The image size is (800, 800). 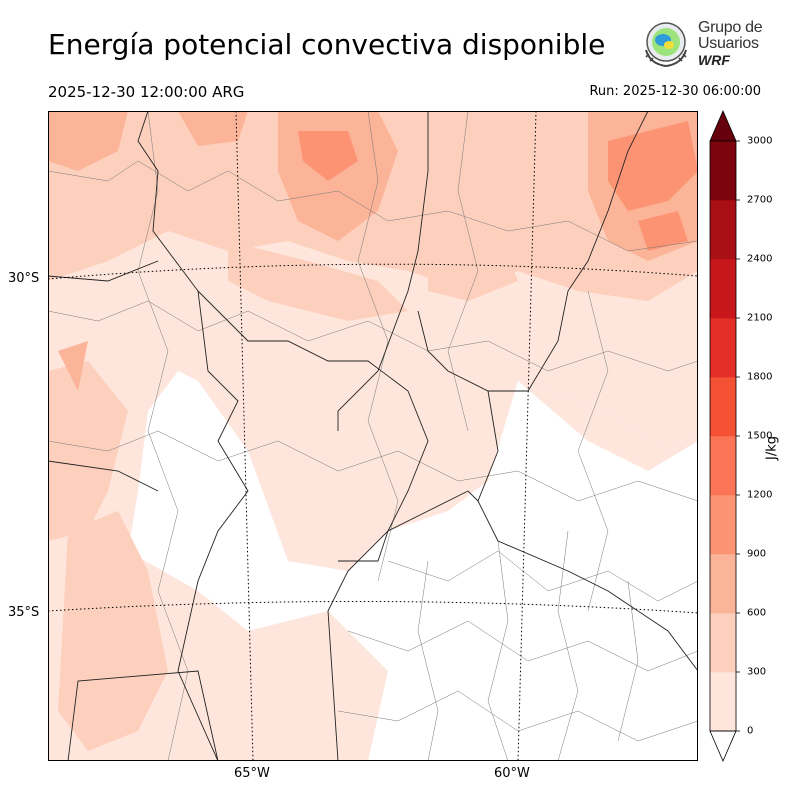 What do you see at coordinates (757, 554) in the screenshot?
I see `colorbar-tick-label: 900` at bounding box center [757, 554].